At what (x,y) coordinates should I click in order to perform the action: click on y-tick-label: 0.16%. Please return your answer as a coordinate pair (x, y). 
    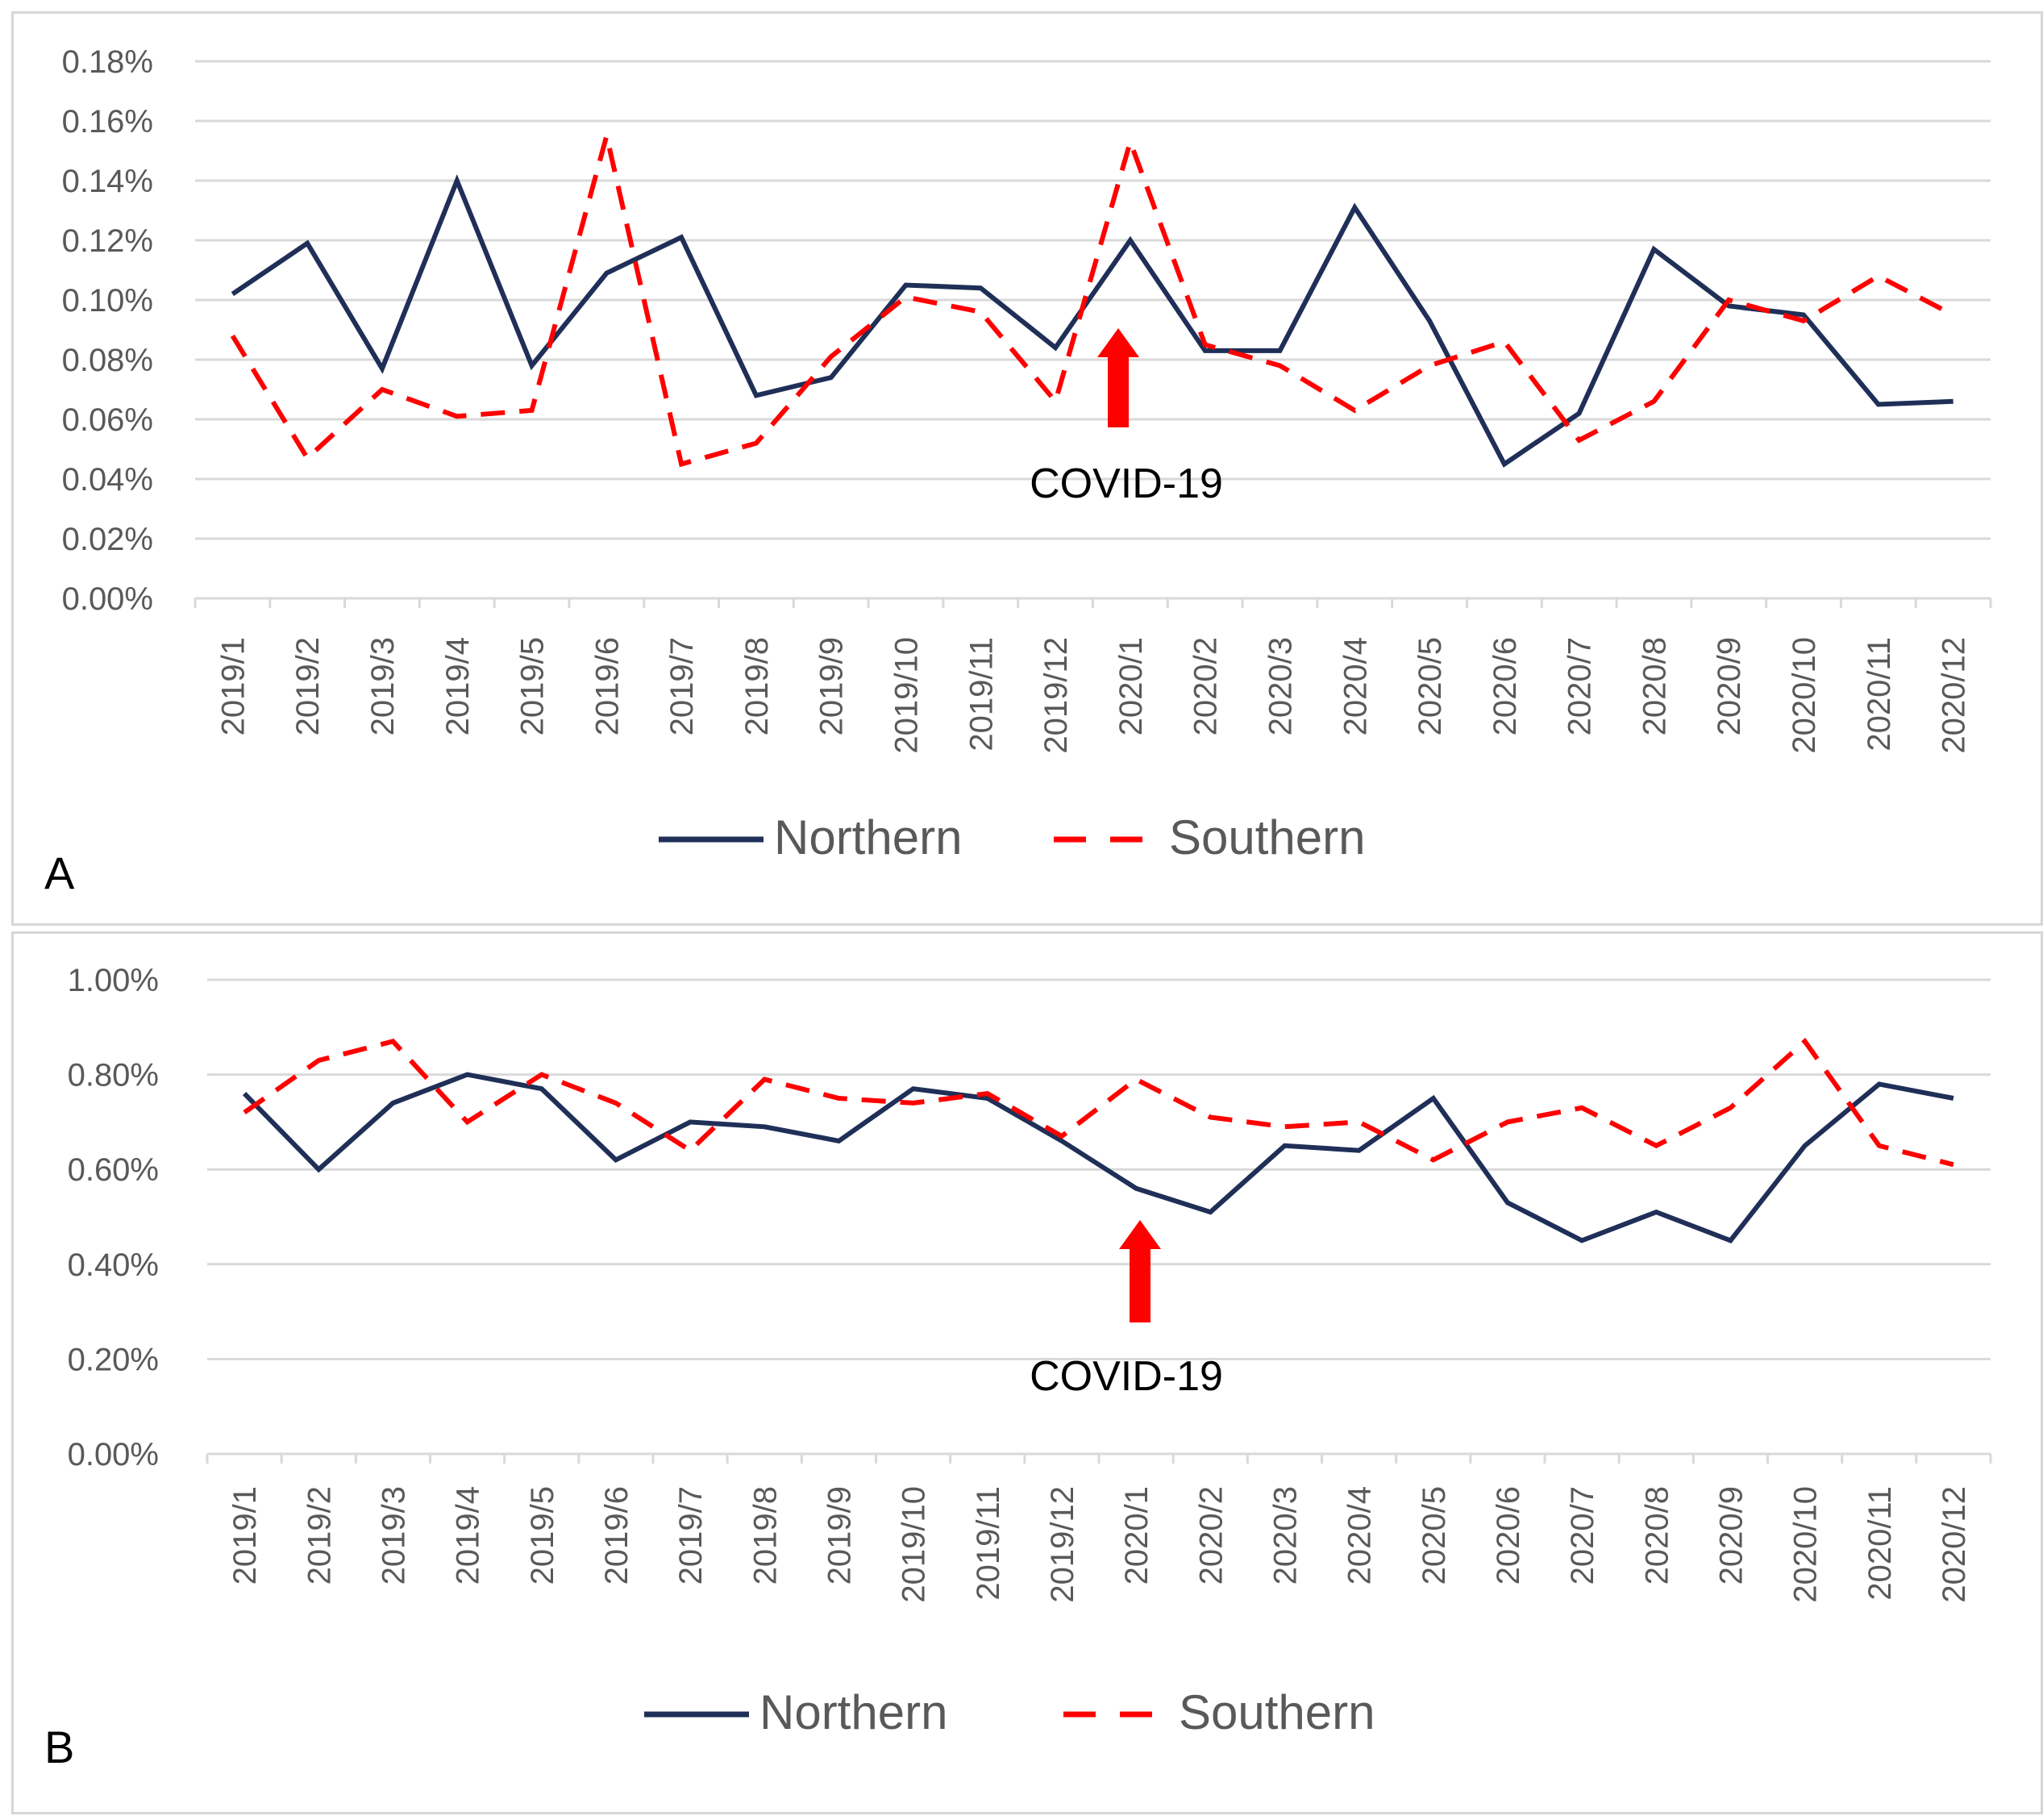
    Looking at the image, I should click on (107, 122).